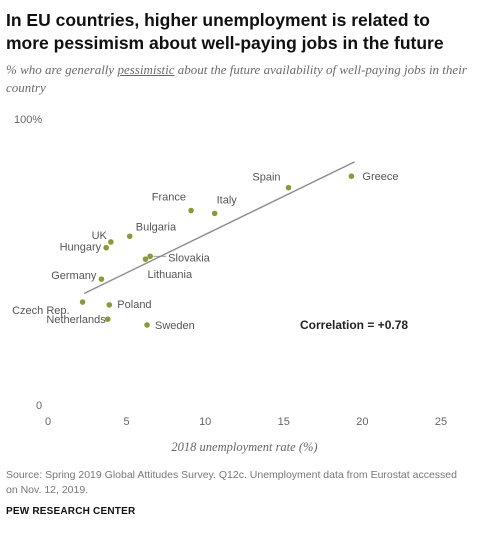 The width and height of the screenshot is (480, 541). I want to click on x-tick-0: 0, so click(48, 422).